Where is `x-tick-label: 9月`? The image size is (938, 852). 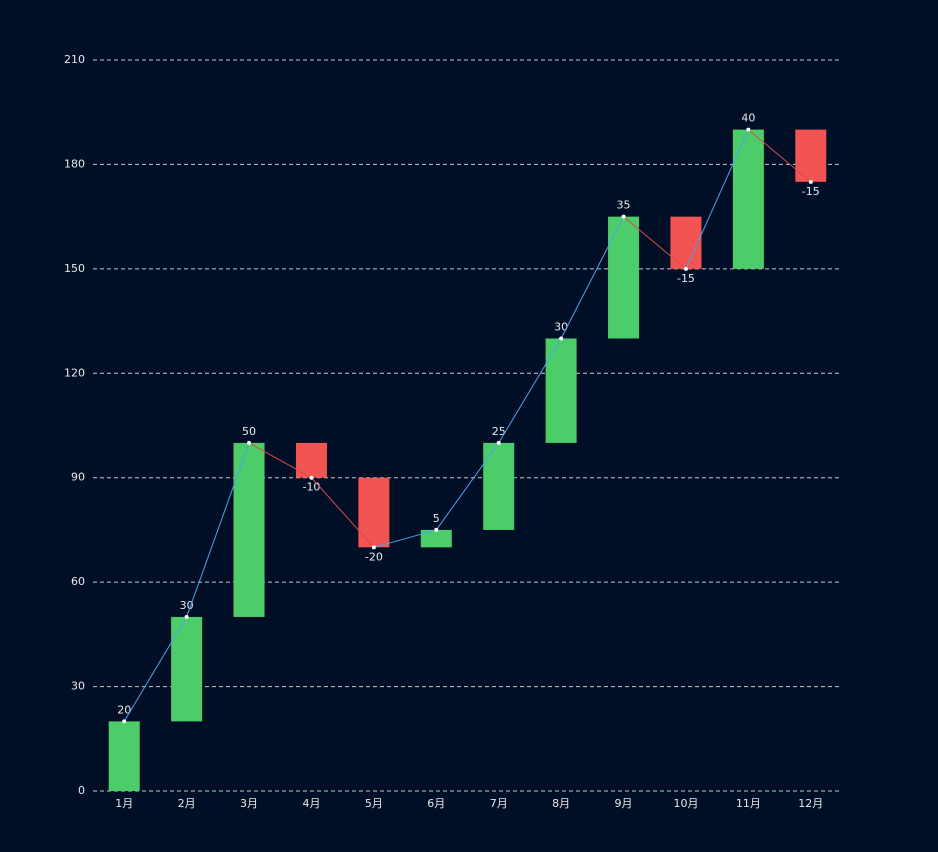
x-tick-label: 9月 is located at coordinates (624, 803).